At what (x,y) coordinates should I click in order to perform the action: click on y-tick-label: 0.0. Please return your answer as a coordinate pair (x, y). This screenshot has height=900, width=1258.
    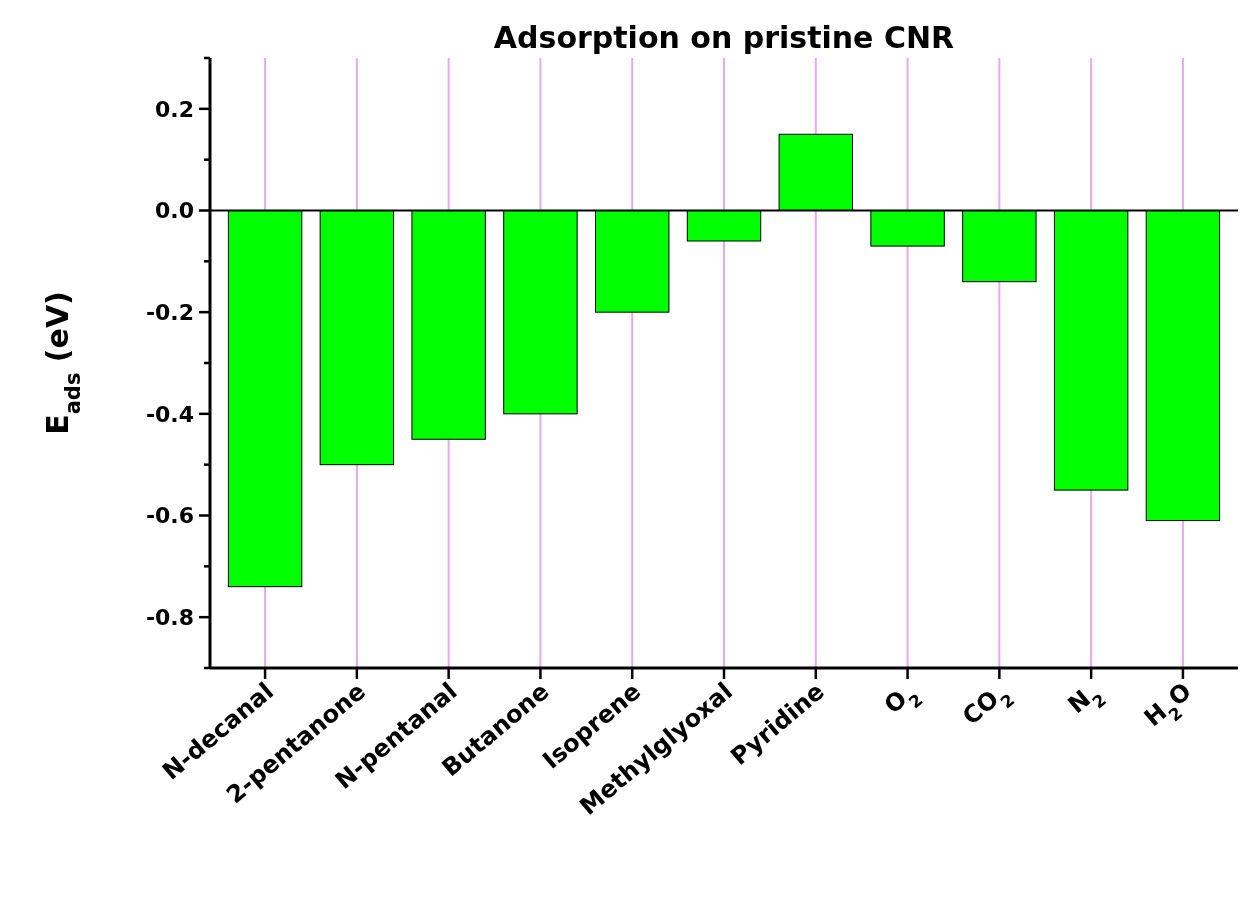
    Looking at the image, I should click on (174, 211).